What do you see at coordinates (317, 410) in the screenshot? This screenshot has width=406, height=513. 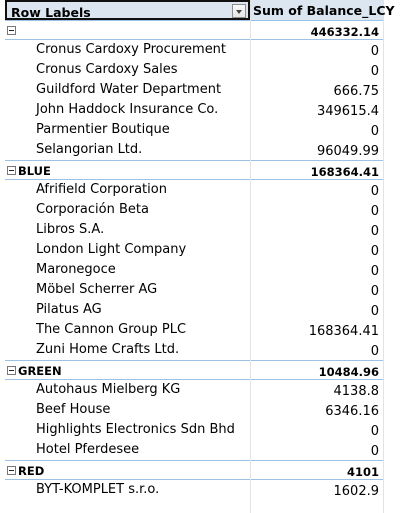 I see `item-value-cell: 6346.16` at bounding box center [317, 410].